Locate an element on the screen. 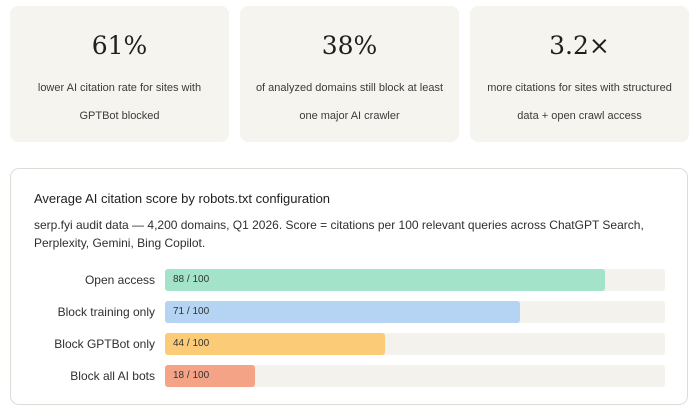 This screenshot has width=695, height=419. bar-row: Block GPTBot only 44 / 100 is located at coordinates (350, 345).